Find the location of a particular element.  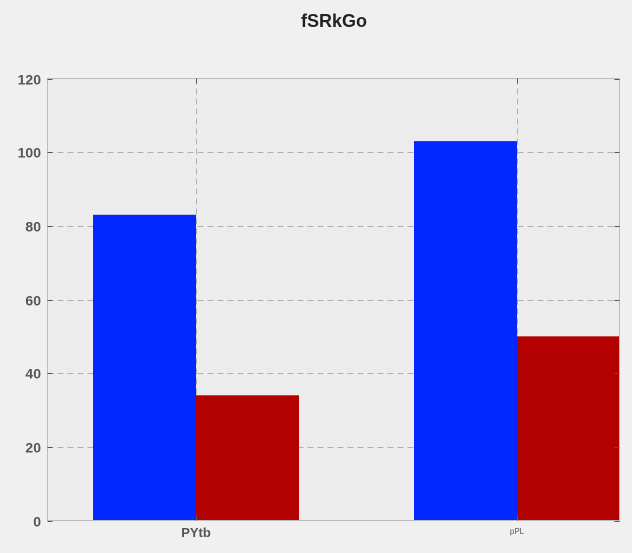

bar-series-2-PYtb is located at coordinates (247, 458).